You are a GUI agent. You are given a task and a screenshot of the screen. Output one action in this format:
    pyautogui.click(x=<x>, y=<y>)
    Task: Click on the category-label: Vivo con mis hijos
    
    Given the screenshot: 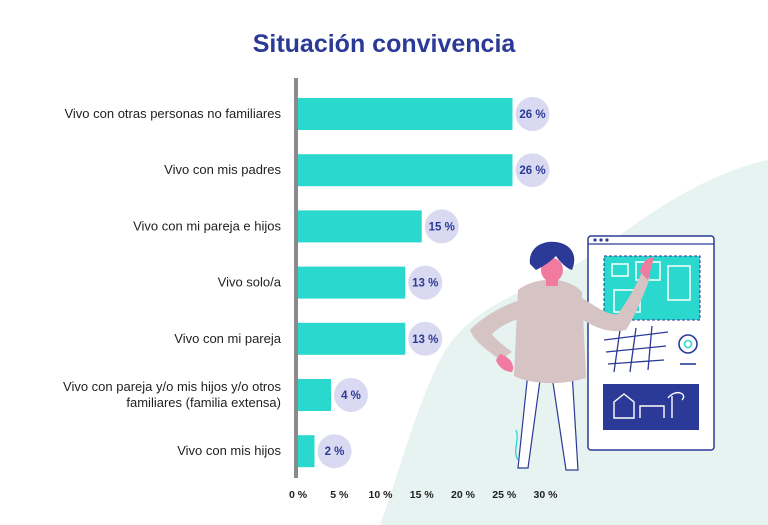 What is the action you would take?
    pyautogui.click(x=229, y=450)
    